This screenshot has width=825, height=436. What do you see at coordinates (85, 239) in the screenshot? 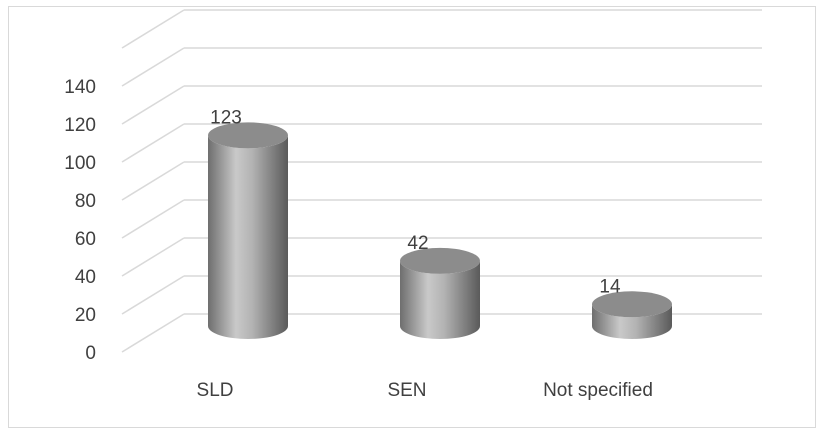
I see `y-tick-label: 60` at bounding box center [85, 239].